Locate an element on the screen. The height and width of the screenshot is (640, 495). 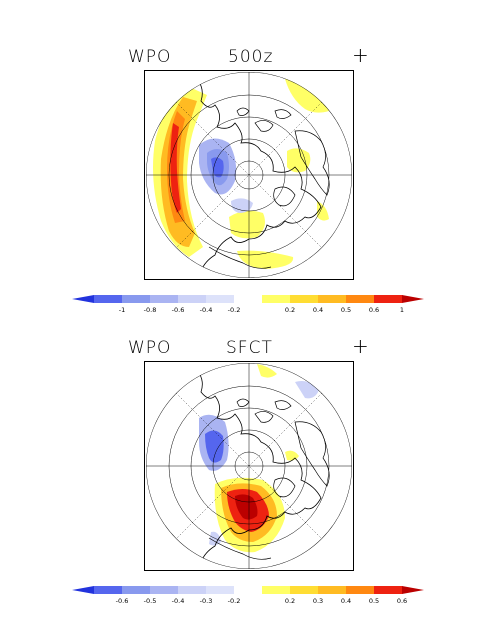
panel1-polar-map is located at coordinates (249, 175).